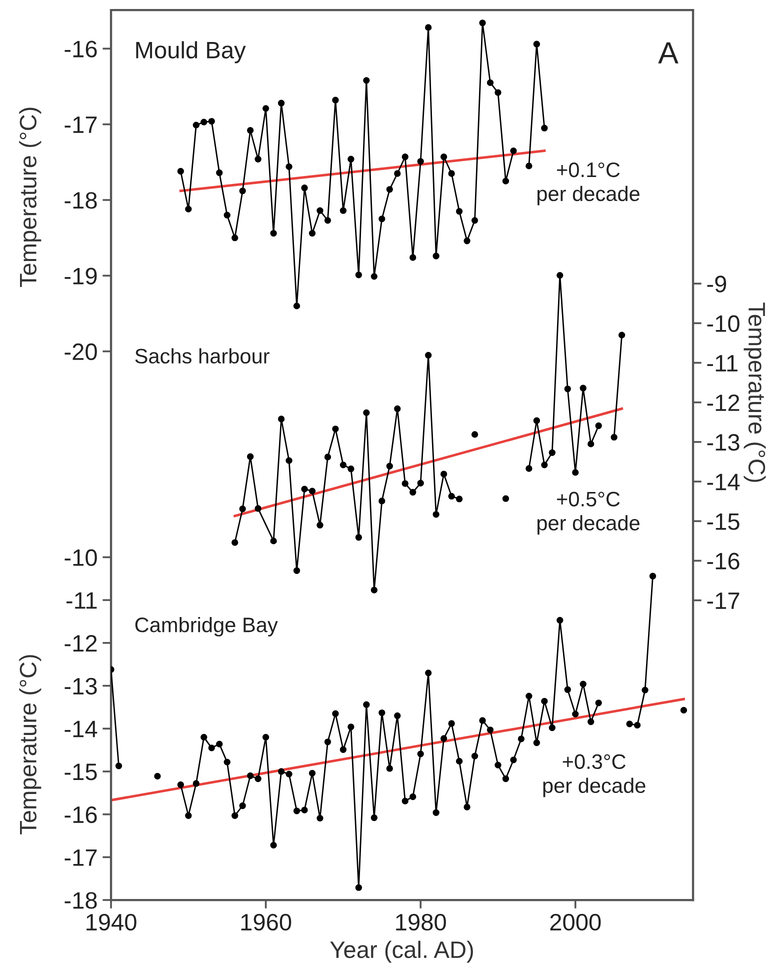 The height and width of the screenshot is (975, 772). What do you see at coordinates (81, 600) in the screenshot?
I see `y-tick-label: -11` at bounding box center [81, 600].